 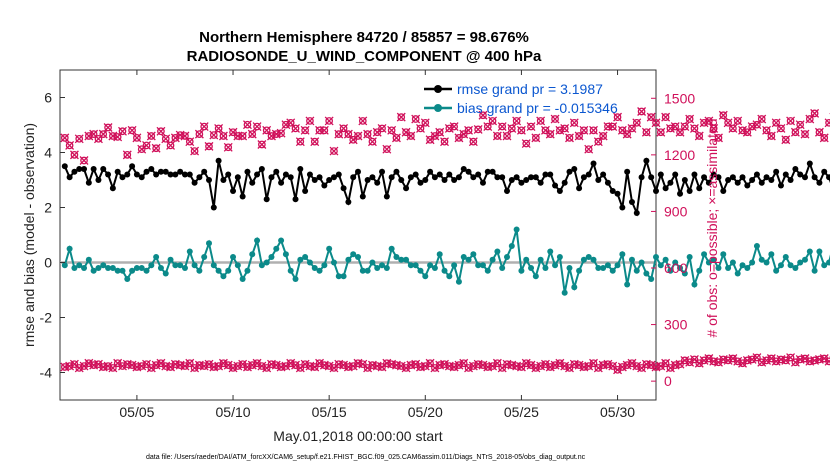 I want to click on y-axis-right-label: # of obs: o=possible; ×=assimilated, so click(x=712, y=227).